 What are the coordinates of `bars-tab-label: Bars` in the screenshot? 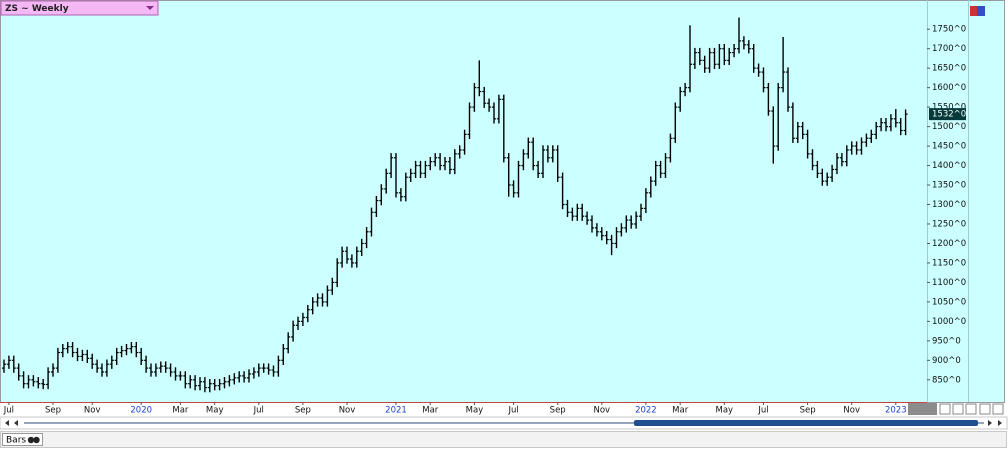 It's located at (16, 441).